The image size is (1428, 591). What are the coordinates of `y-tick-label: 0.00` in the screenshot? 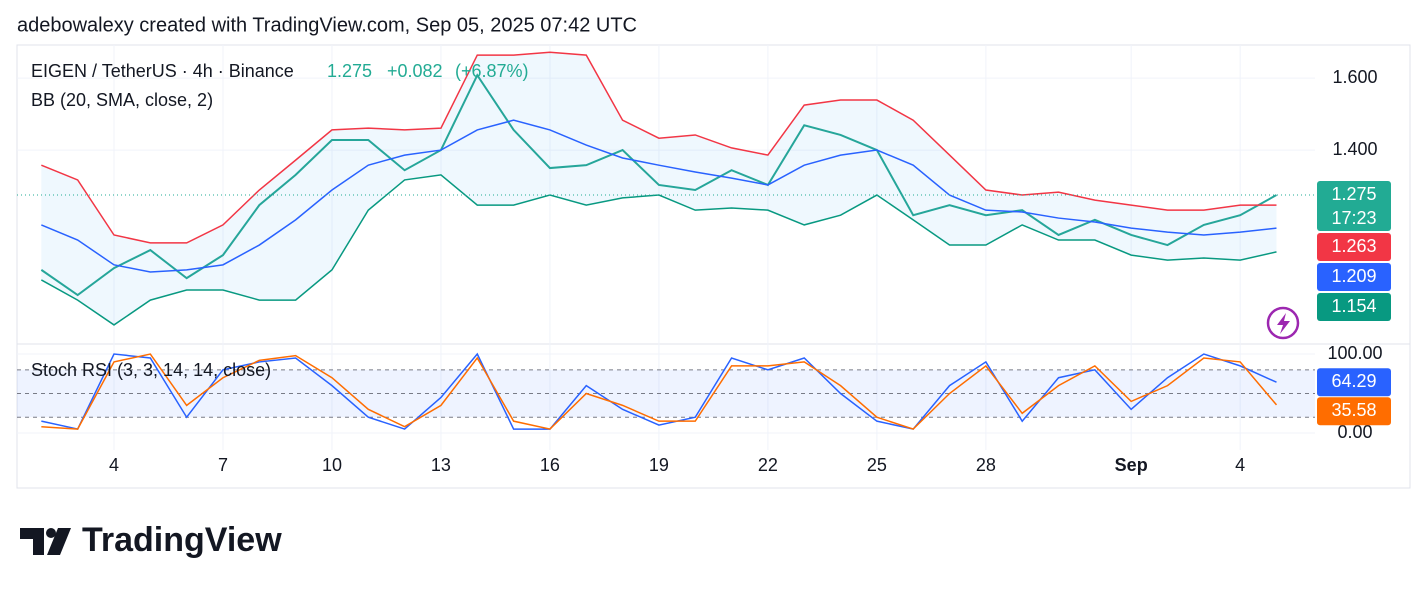 It's located at (1354, 432).